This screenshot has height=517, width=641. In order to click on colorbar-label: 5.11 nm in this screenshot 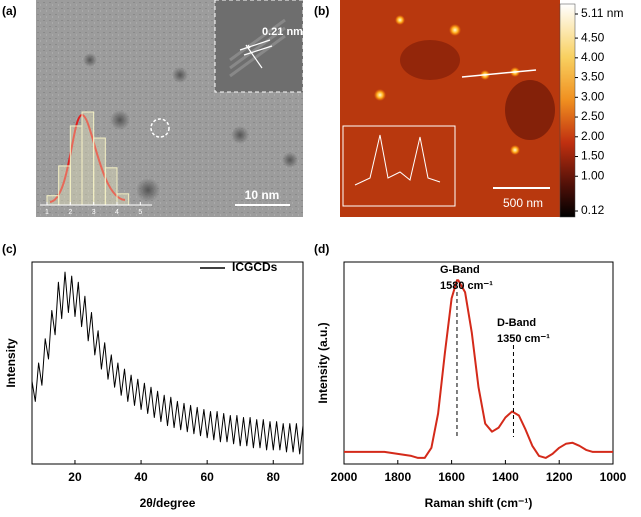, I will do `click(602, 13)`.